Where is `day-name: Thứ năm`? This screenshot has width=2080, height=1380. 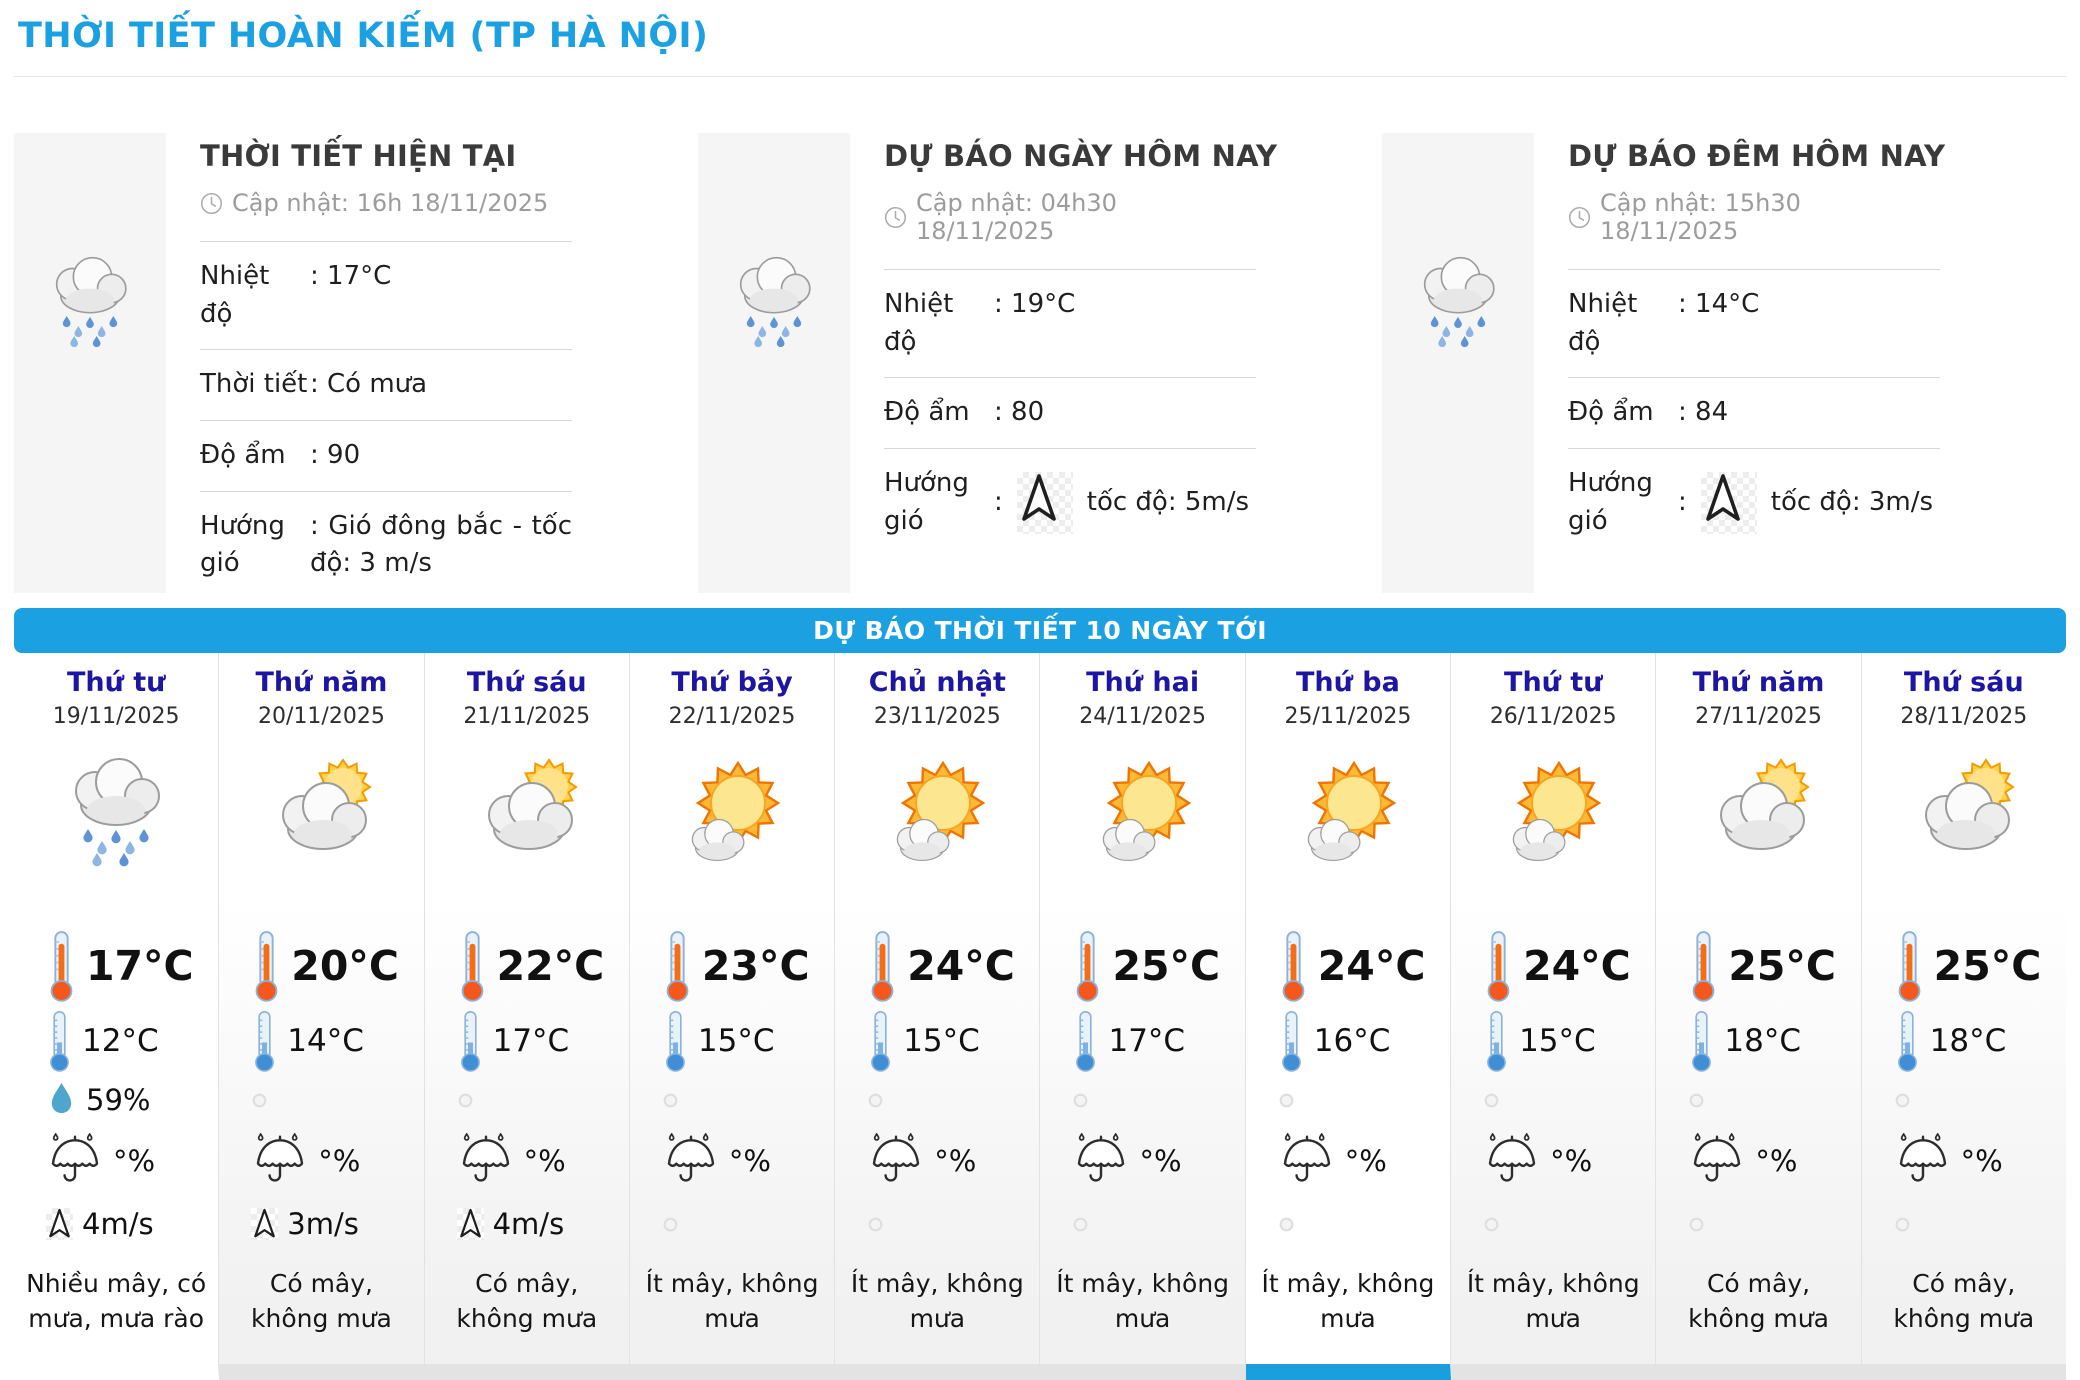
day-name: Thứ năm is located at coordinates (1758, 683).